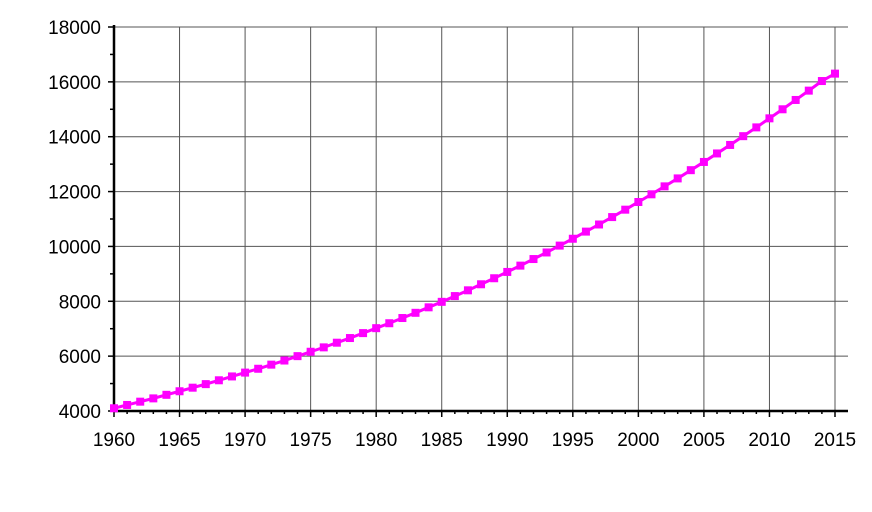  What do you see at coordinates (442, 440) in the screenshot?
I see `x-tick-label: 1985` at bounding box center [442, 440].